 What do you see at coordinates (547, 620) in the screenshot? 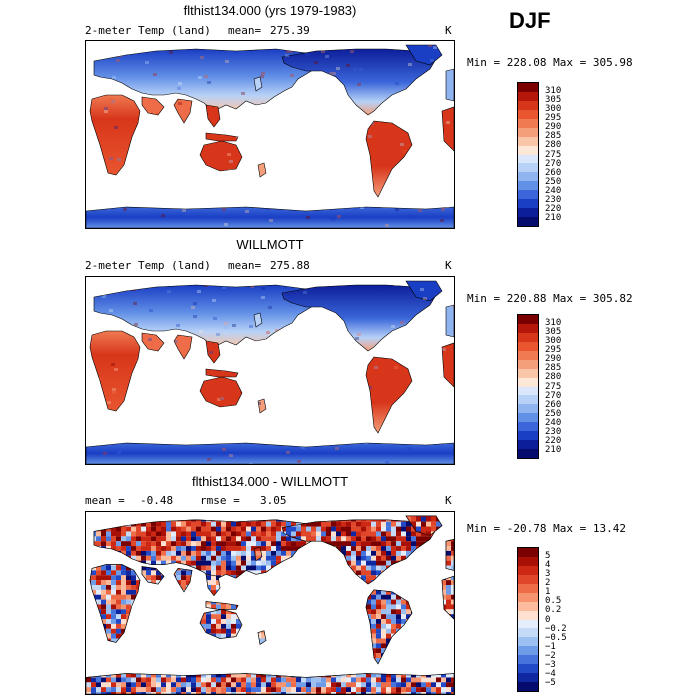
I see `colorbar-label: 0` at bounding box center [547, 620].